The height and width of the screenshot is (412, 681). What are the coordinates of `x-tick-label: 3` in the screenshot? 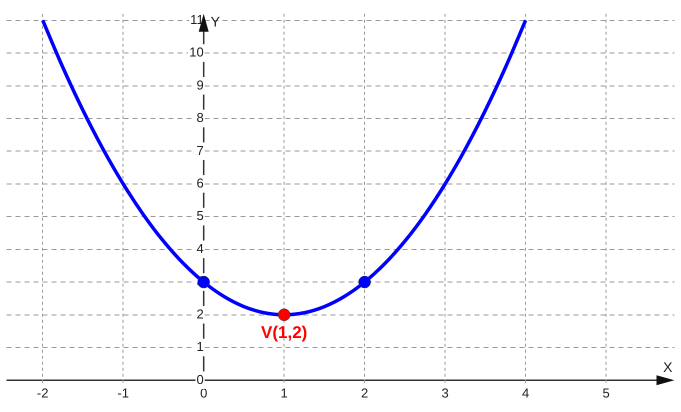 It's located at (445, 393).